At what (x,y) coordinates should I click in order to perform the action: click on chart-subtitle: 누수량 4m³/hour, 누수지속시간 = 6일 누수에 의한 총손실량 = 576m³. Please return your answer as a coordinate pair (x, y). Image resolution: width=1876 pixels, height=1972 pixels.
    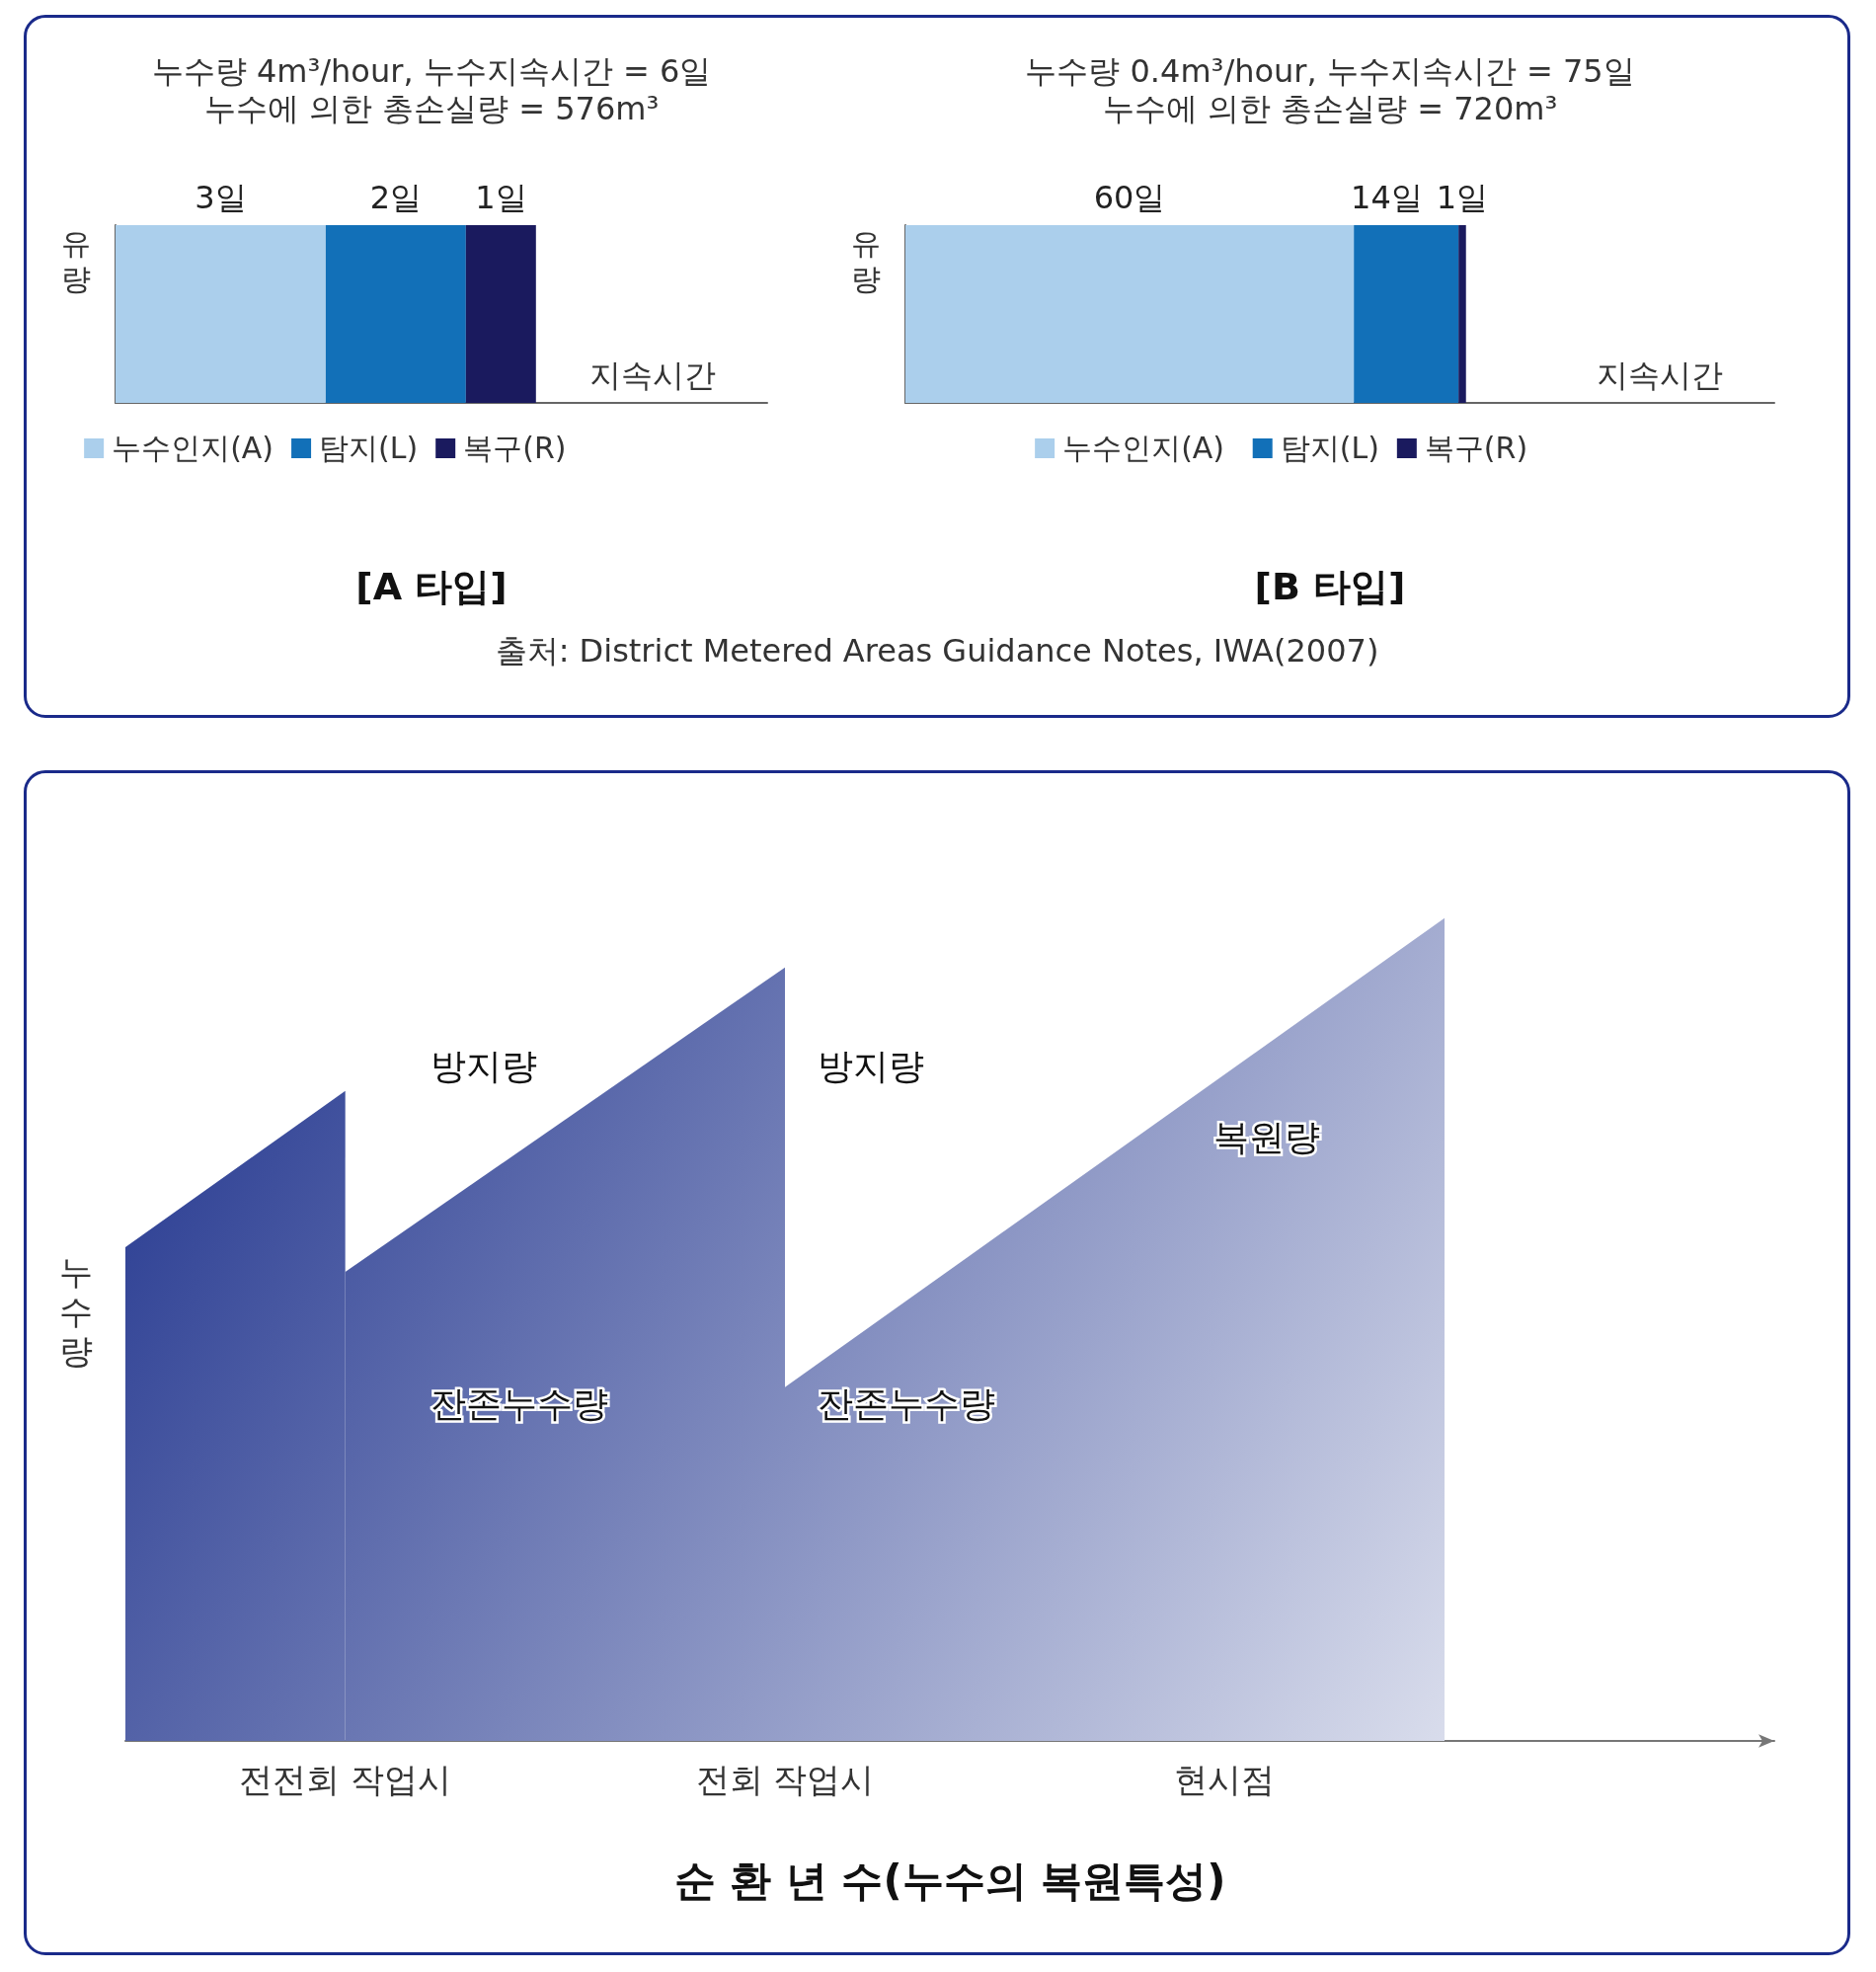
    Looking at the image, I should click on (432, 90).